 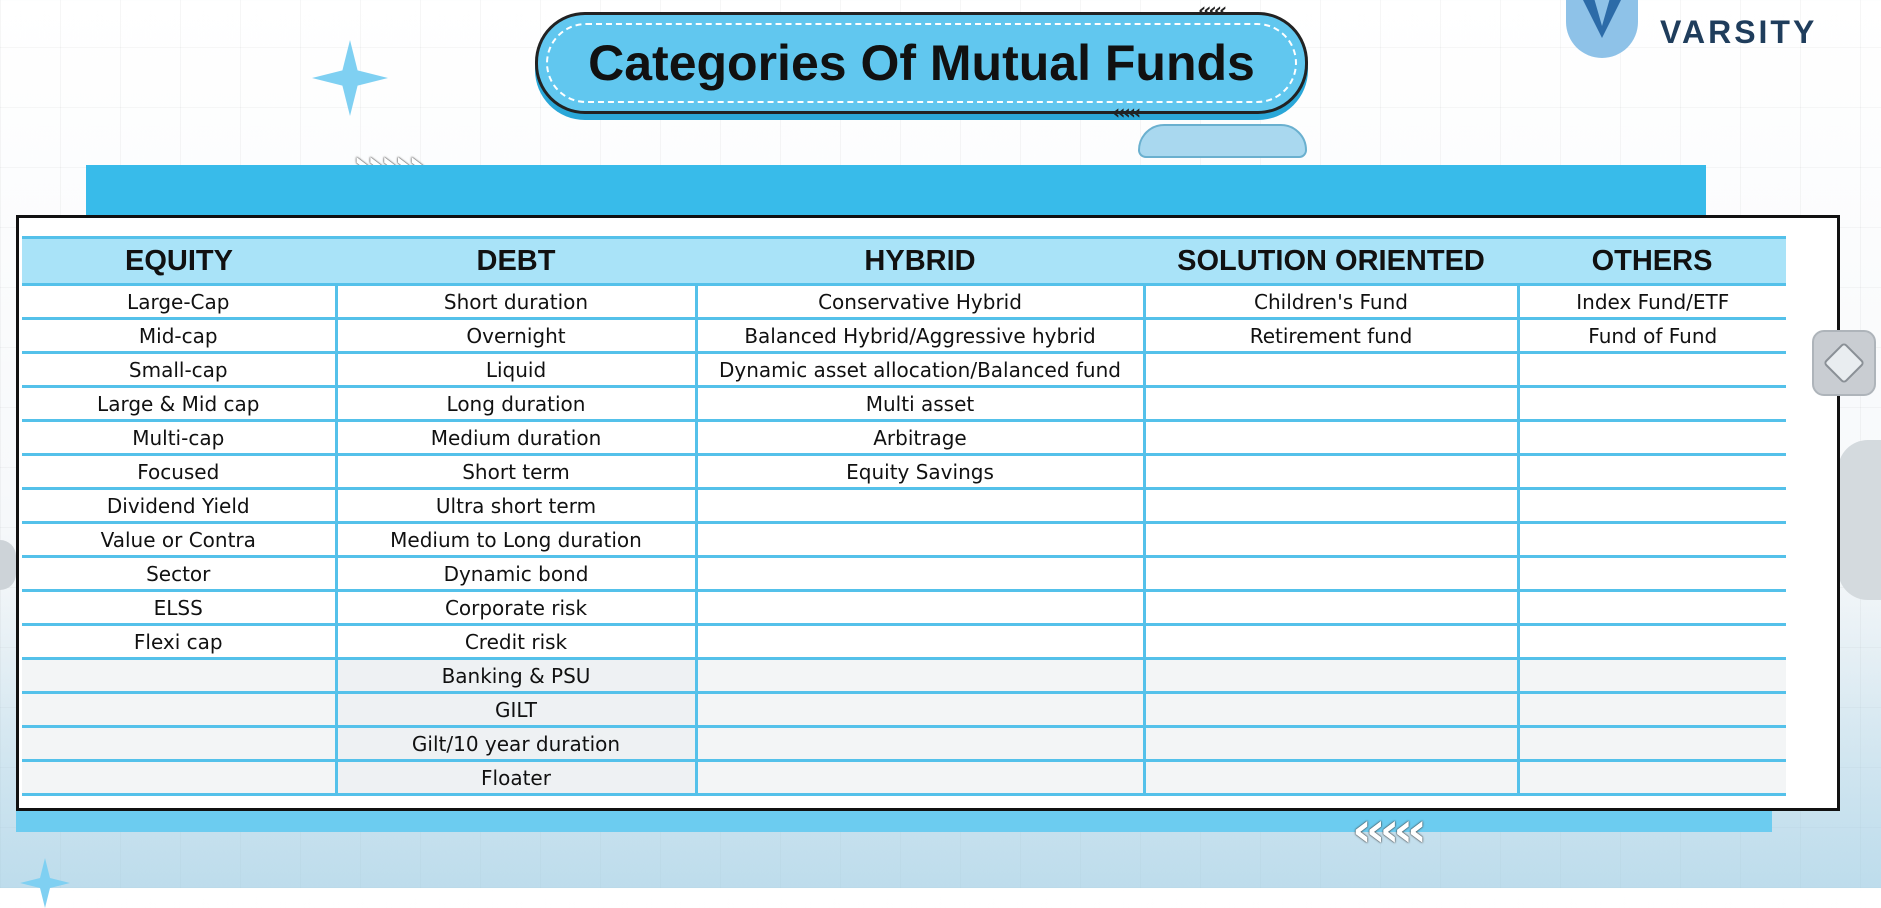 I want to click on cell-hybrid: Arbitrage, so click(x=919, y=438).